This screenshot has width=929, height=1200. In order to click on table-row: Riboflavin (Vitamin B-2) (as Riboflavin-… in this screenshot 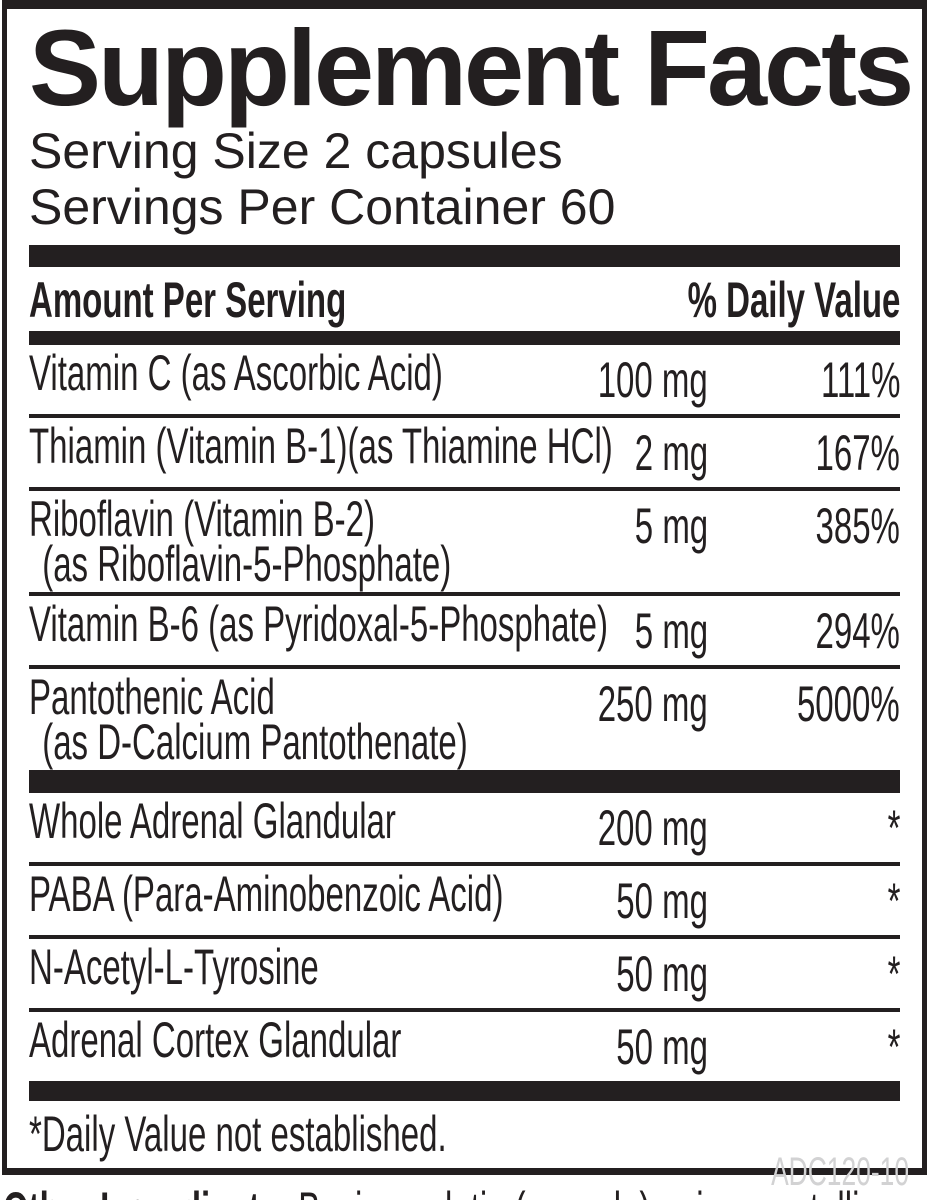, I will do `click(464, 541)`.